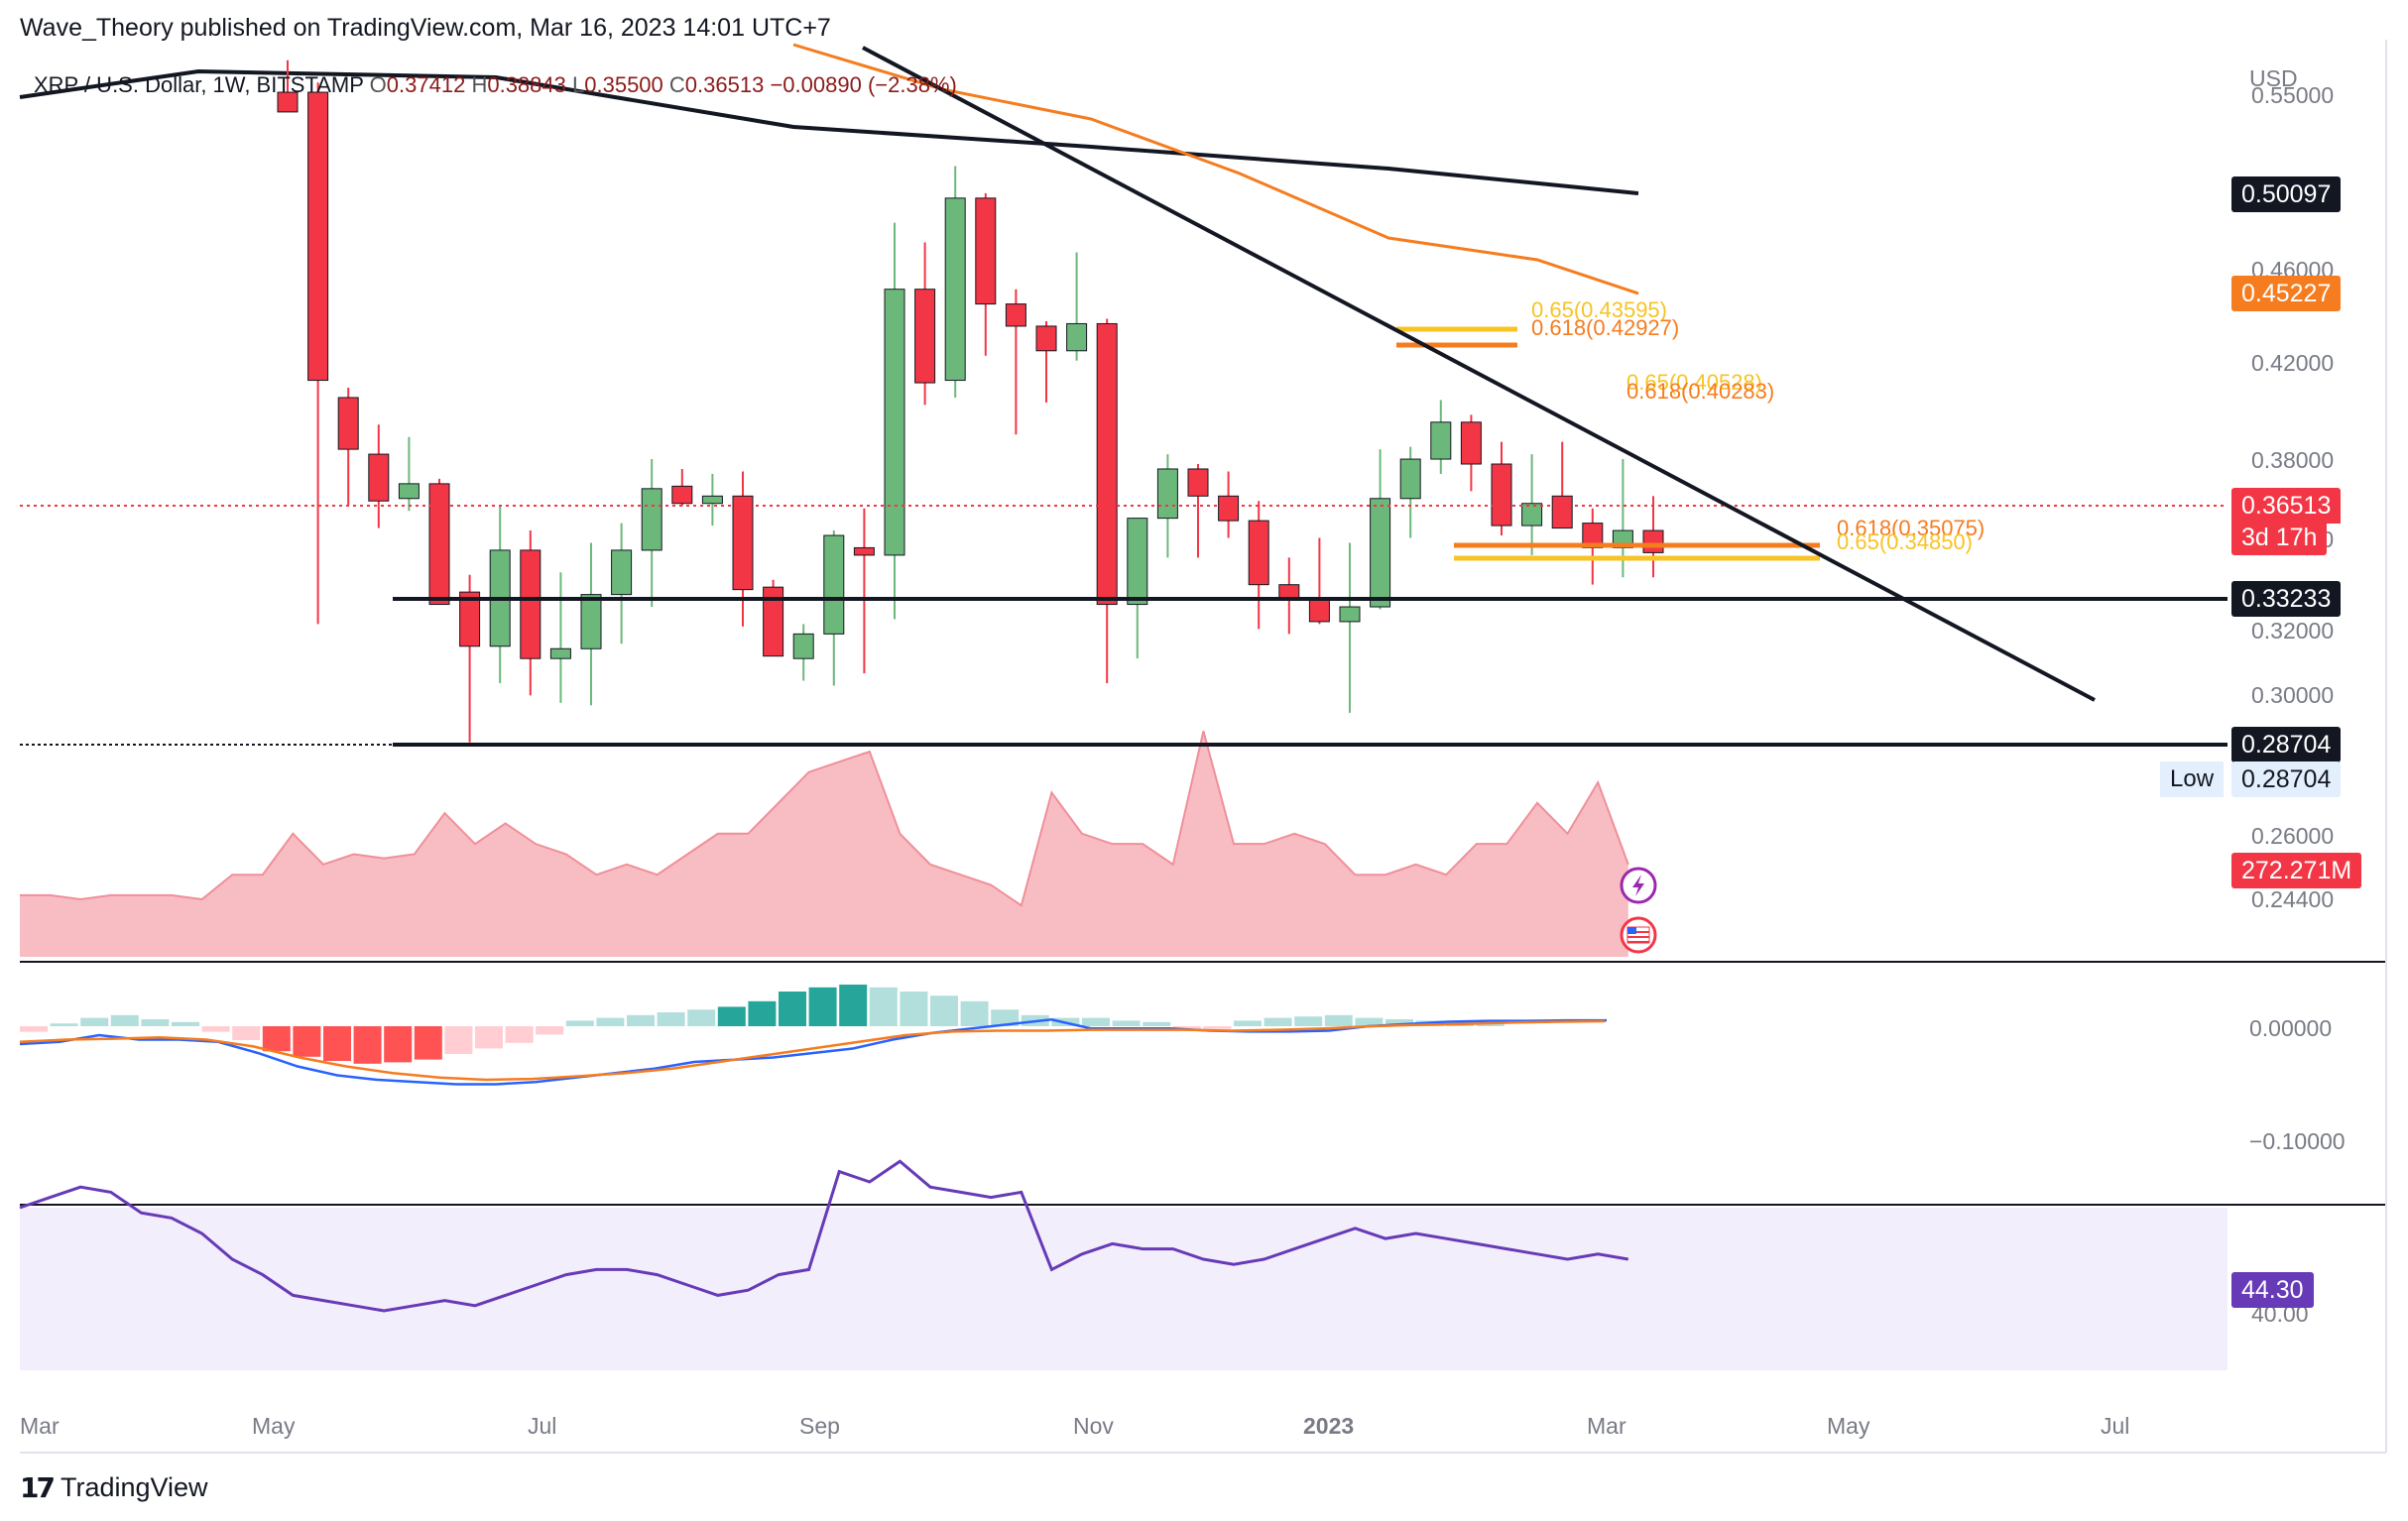 The width and height of the screenshot is (2408, 1521). What do you see at coordinates (829, 131) in the screenshot?
I see `ma200-line` at bounding box center [829, 131].